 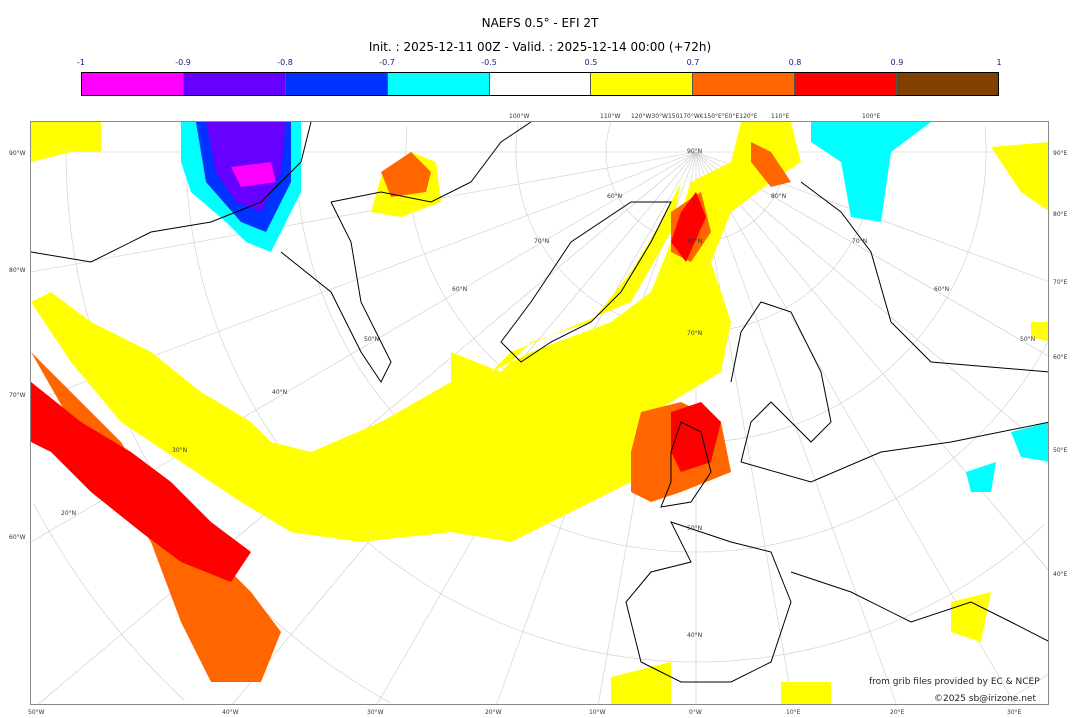 What do you see at coordinates (694, 116) in the screenshot?
I see `top-axis-label: 120°W30°W150170°W€150°E°E0°E120°E` at bounding box center [694, 116].